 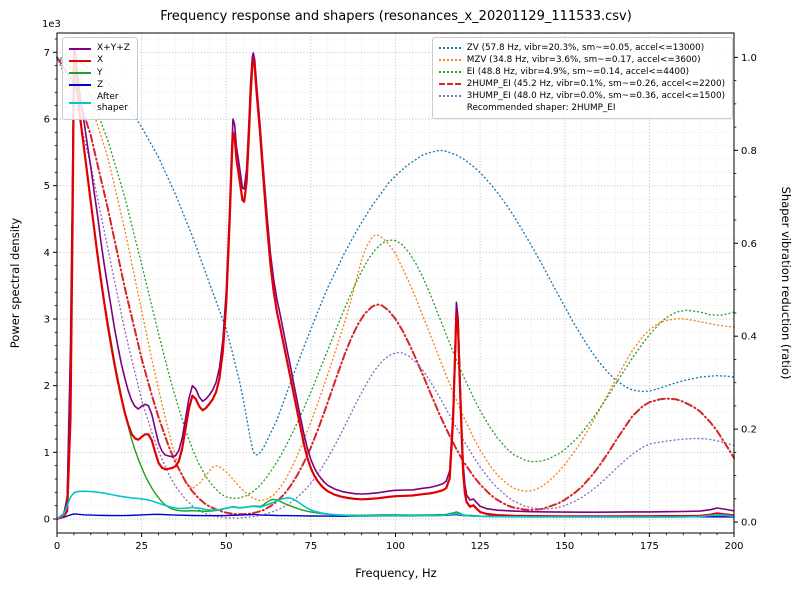 What do you see at coordinates (80, 85) in the screenshot?
I see `z-line-swatch` at bounding box center [80, 85].